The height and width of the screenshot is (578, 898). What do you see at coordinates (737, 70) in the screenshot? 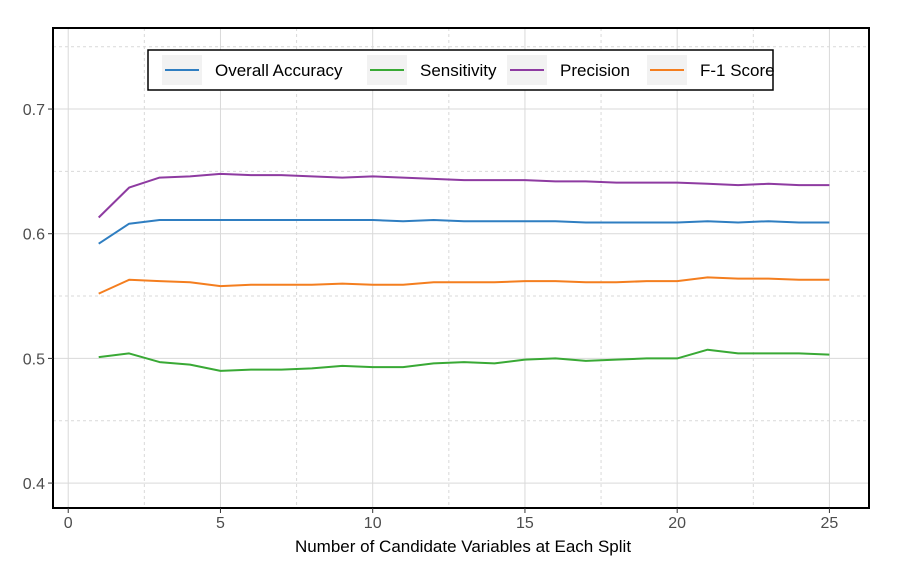
I see `legend-label: F-1 Score` at bounding box center [737, 70].